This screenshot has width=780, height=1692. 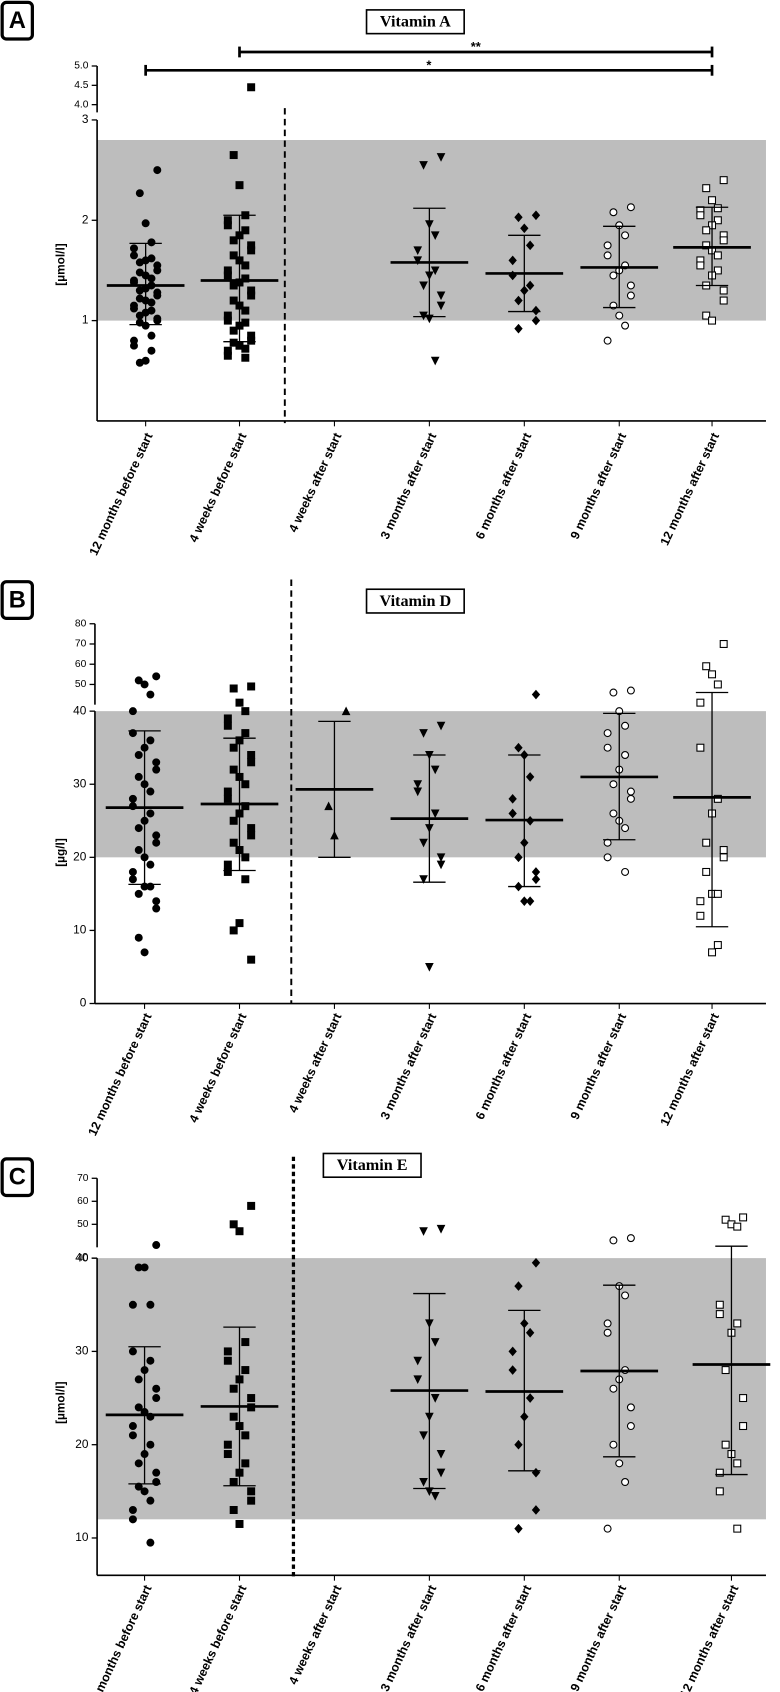 I want to click on y-tick-label: 4.0, so click(x=81, y=104).